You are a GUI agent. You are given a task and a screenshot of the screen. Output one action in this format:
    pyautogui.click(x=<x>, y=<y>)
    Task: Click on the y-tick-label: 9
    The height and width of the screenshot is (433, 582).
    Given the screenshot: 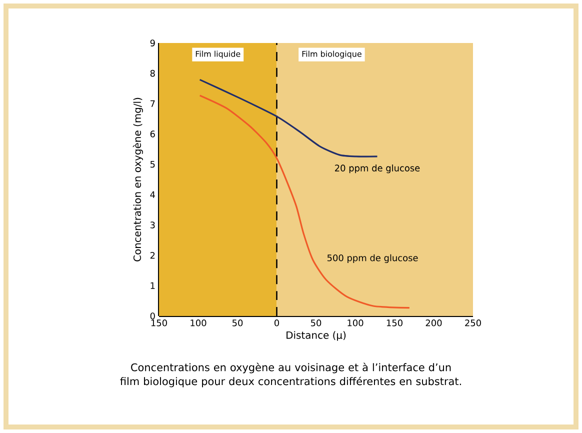 What is the action you would take?
    pyautogui.click(x=152, y=43)
    